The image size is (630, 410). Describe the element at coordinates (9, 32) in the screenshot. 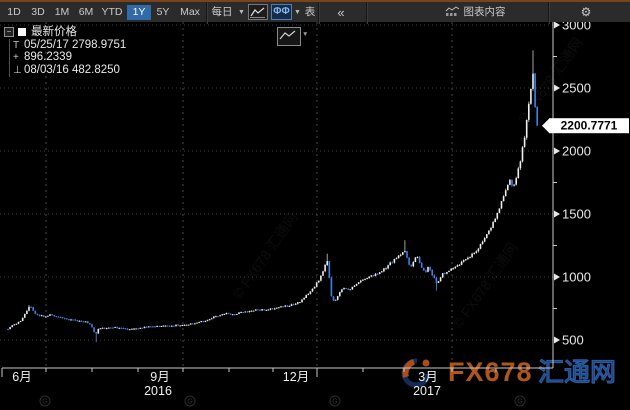

I see `collapse-expander-icon: −` at that location.